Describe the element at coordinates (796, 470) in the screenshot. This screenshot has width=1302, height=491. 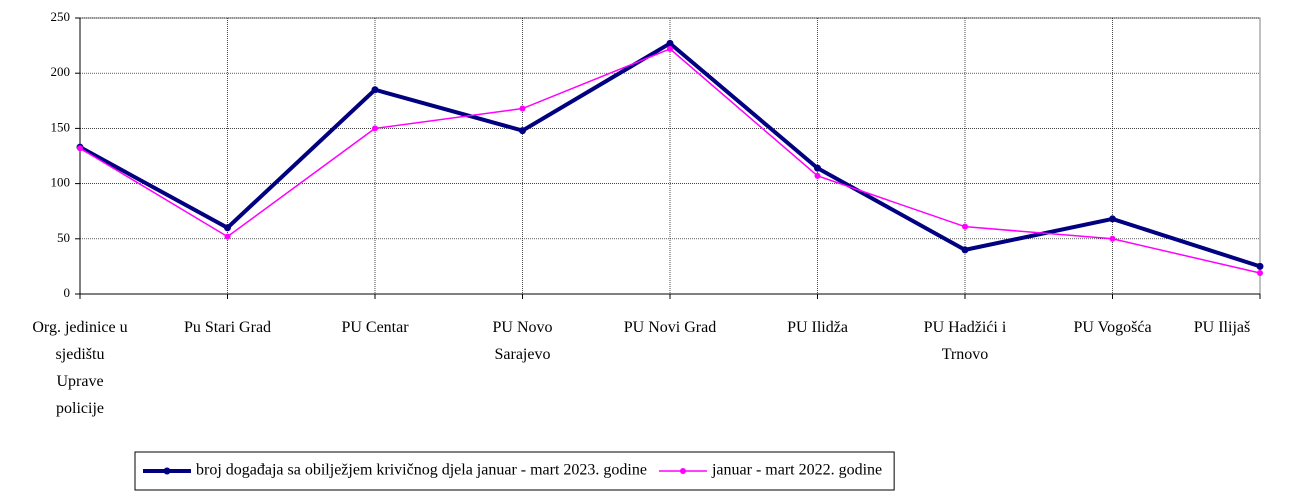
I see `legend-label: januar - mart 2022. godine` at that location.